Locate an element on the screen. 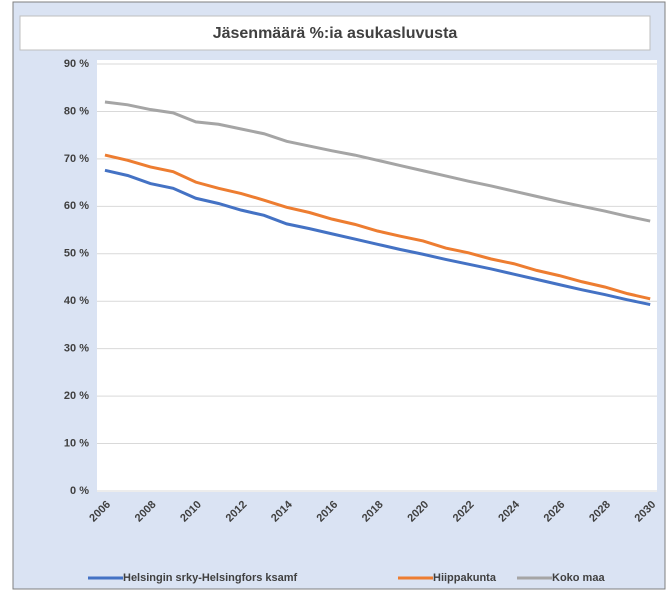 This screenshot has width=669, height=596. legend-label: Hiippakunta is located at coordinates (465, 578).